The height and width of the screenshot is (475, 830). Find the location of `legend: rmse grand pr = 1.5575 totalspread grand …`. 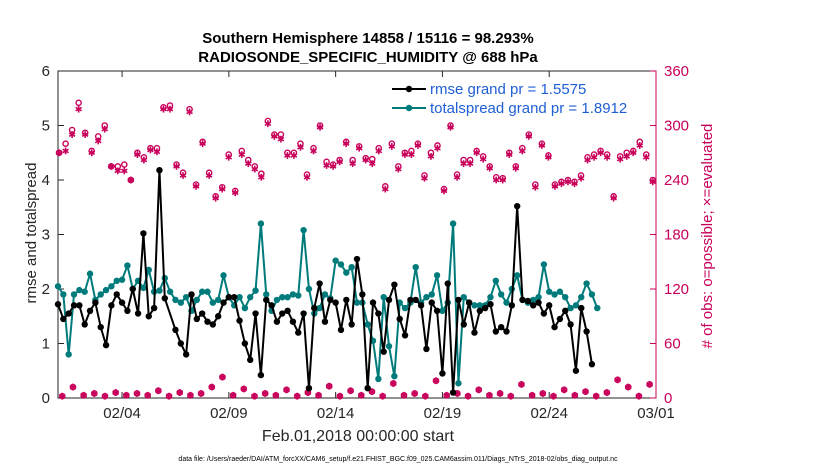

legend: rmse grand pr = 1.5575 totalspread grand … is located at coordinates (509, 99).